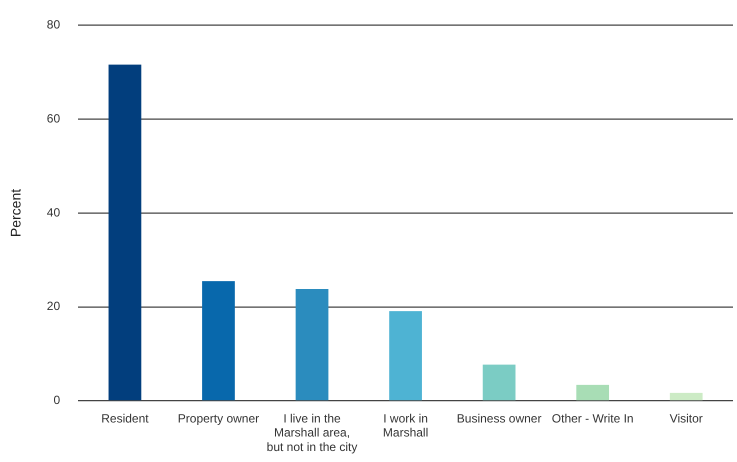 This screenshot has height=462, width=737. Describe the element at coordinates (405, 425) in the screenshot. I see `x-tick-label: I work in Marshall` at that location.